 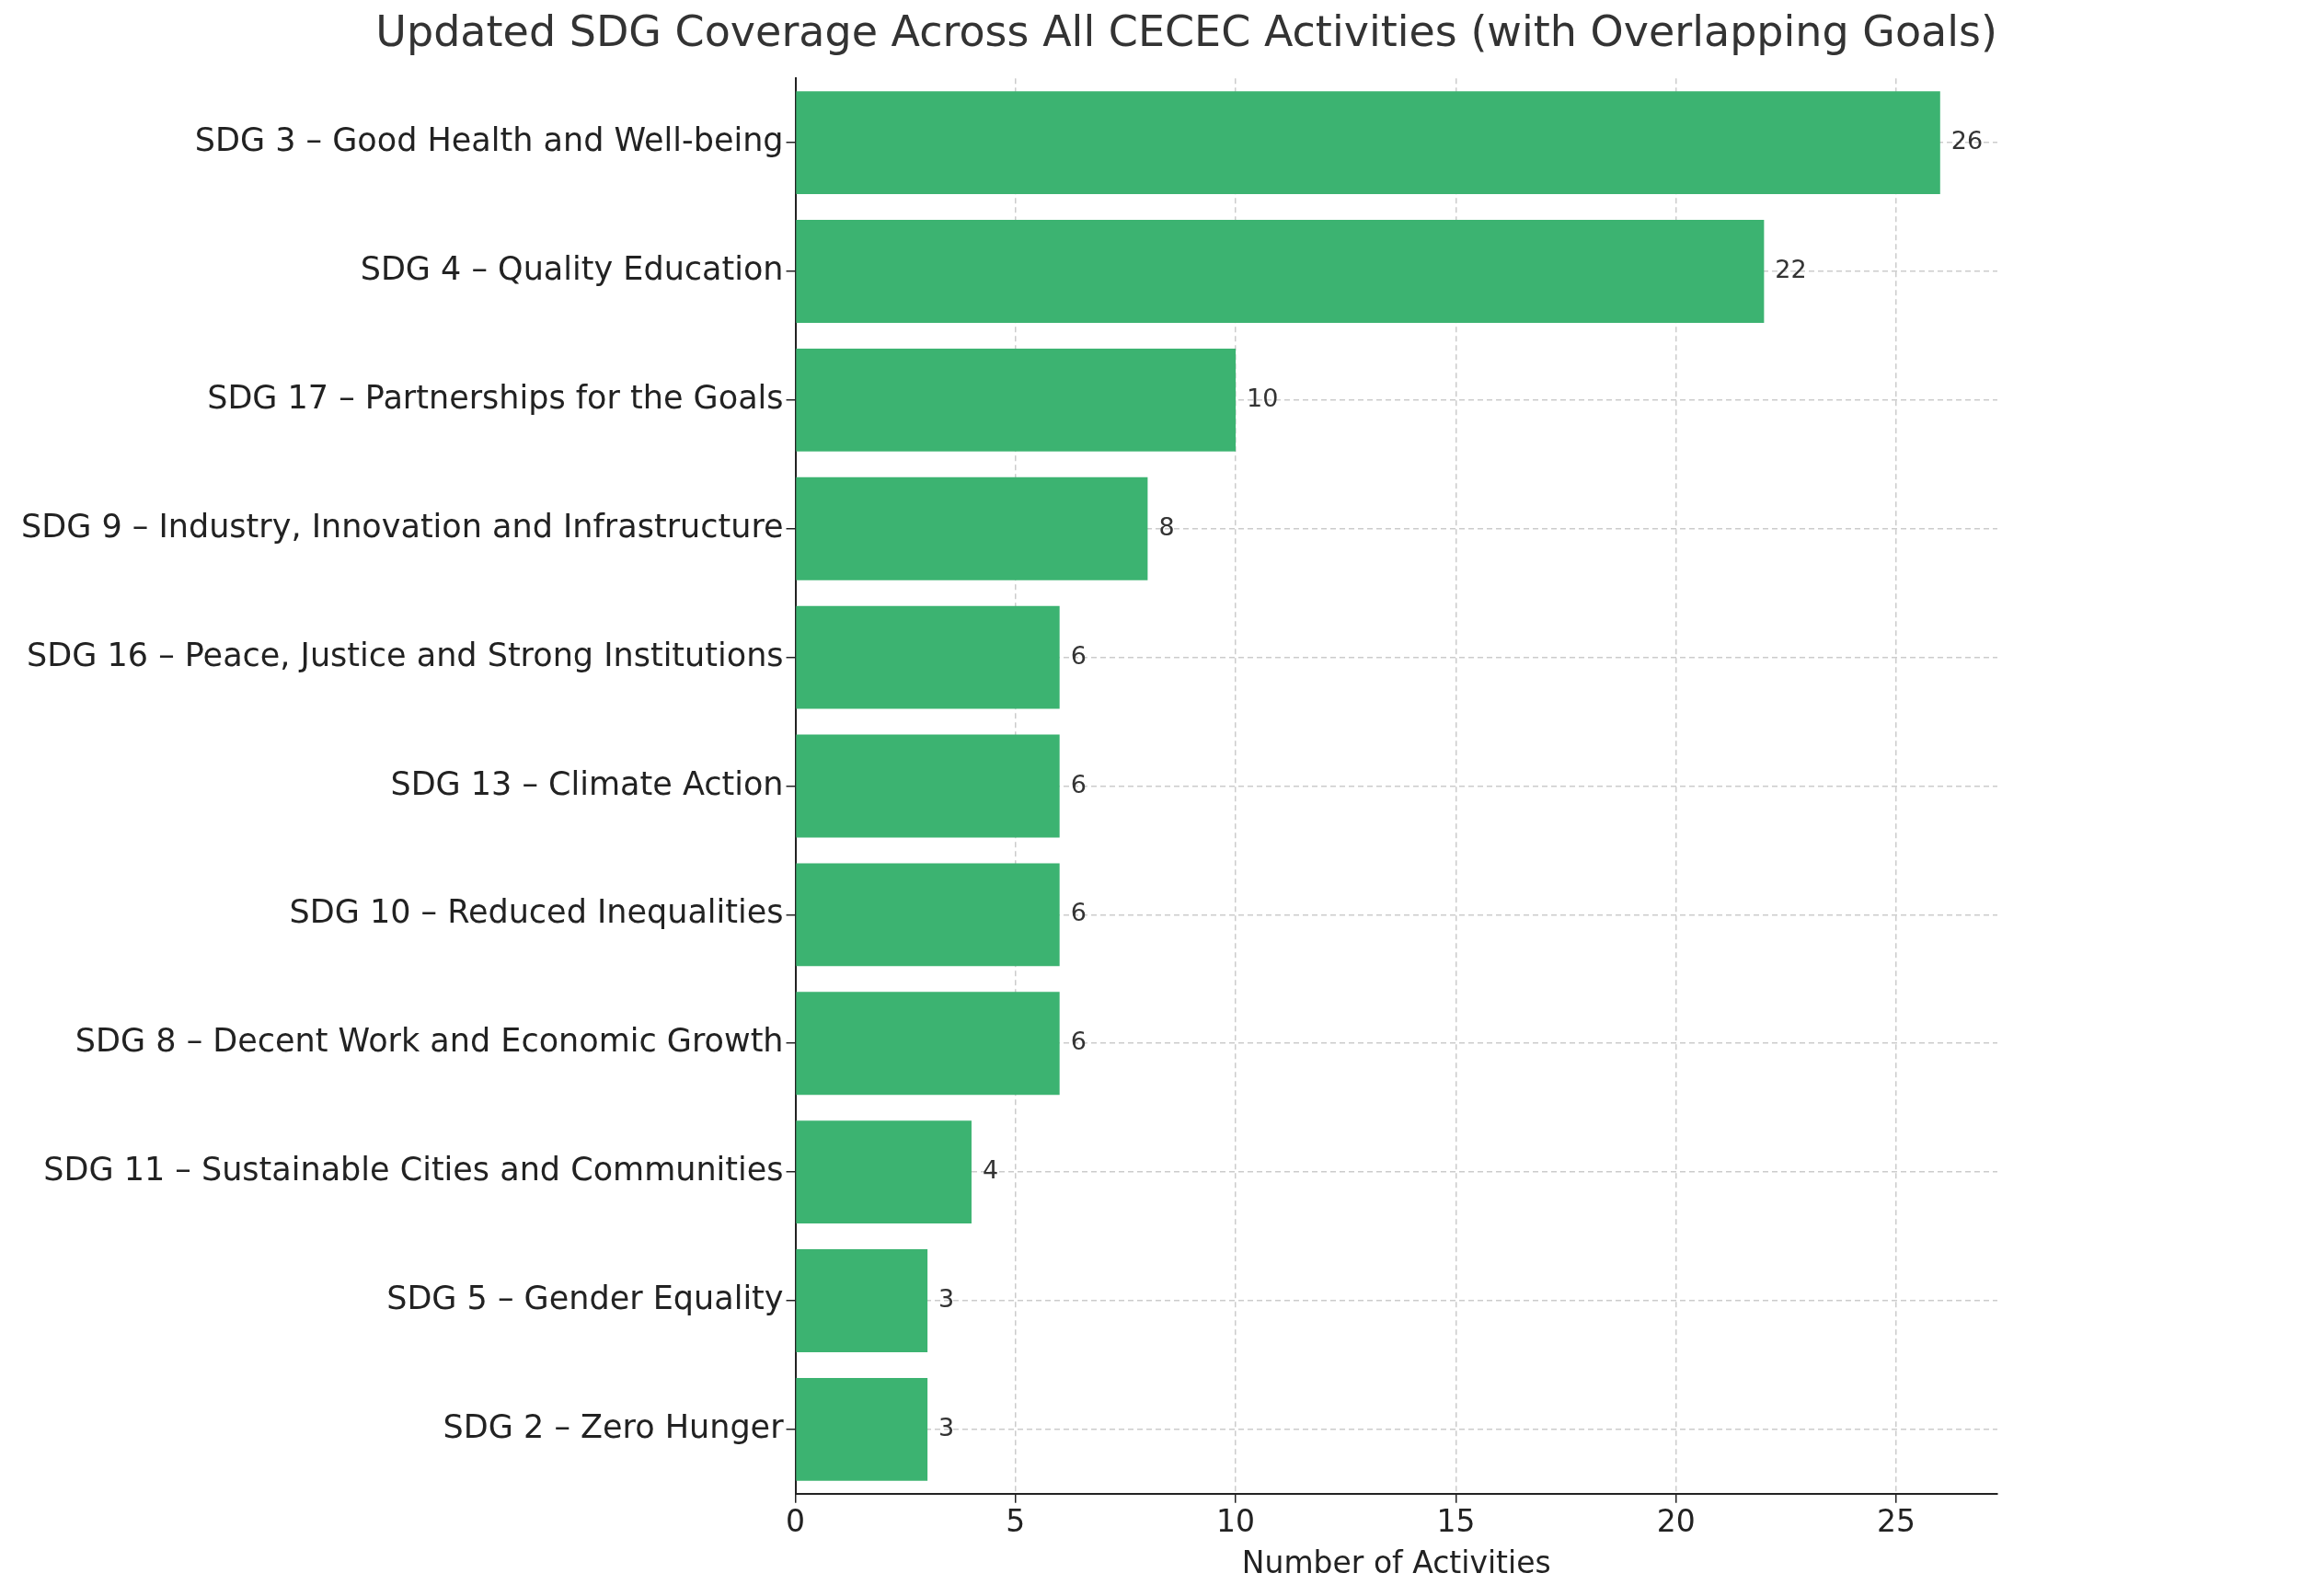 What do you see at coordinates (796, 1522) in the screenshot?
I see `x-tick-label: 0` at bounding box center [796, 1522].